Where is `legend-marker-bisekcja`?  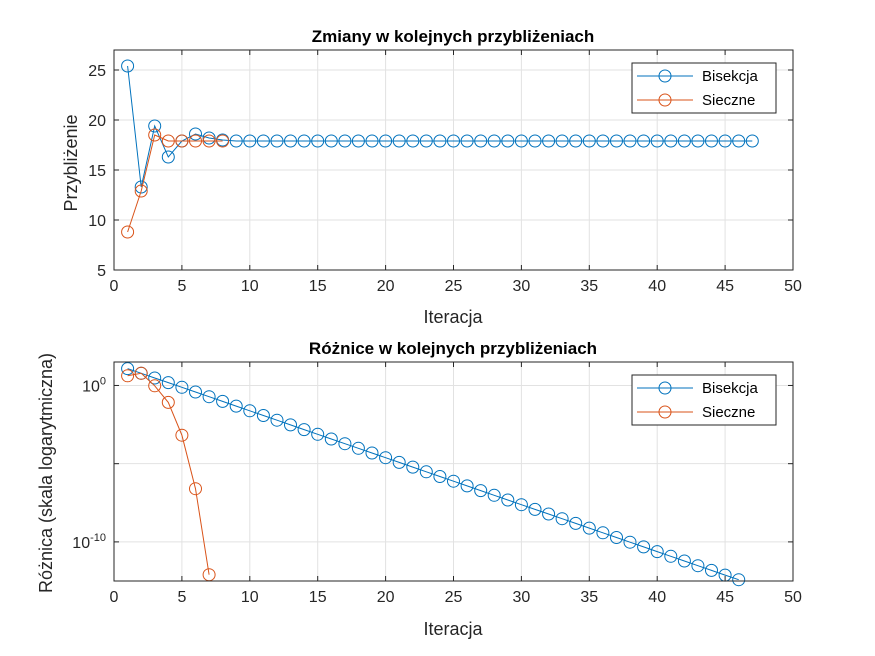 legend-marker-bisekcja is located at coordinates (665, 388).